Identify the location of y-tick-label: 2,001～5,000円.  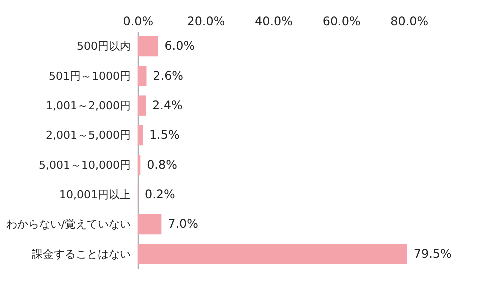
(89, 135).